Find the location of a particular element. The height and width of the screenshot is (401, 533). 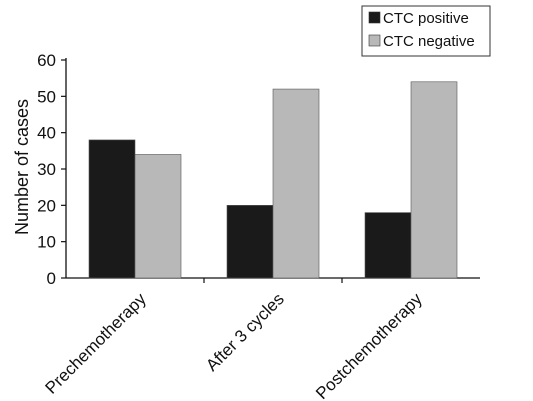

y-tick-label: 10 is located at coordinates (46, 242).